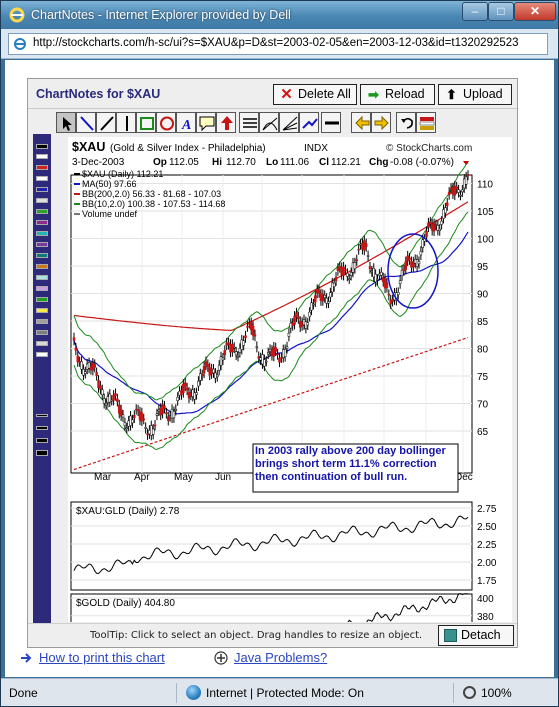 The image size is (559, 707). I want to click on close-button: ✕, so click(535, 11).